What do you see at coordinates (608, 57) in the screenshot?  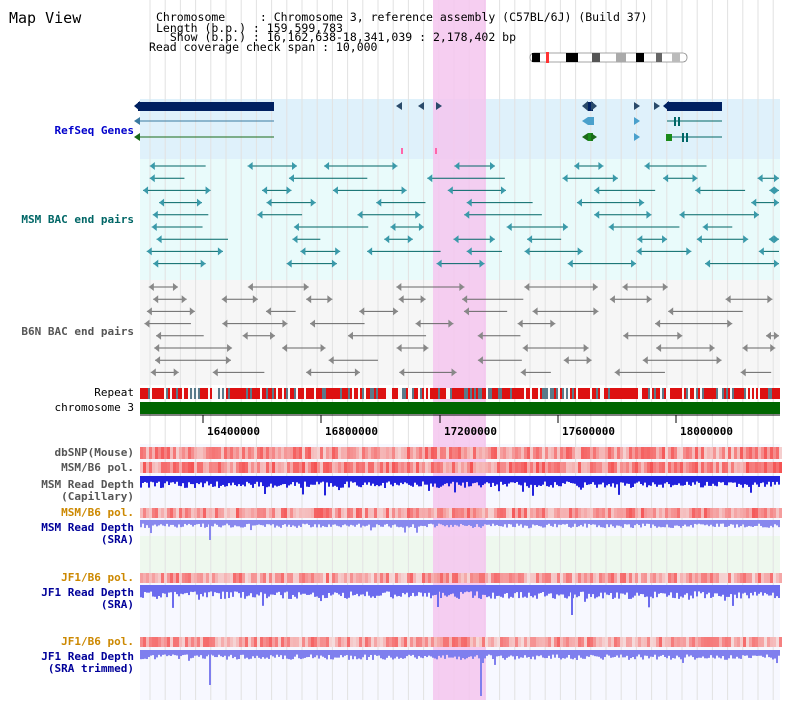 I see `chromosome-ideogram` at bounding box center [608, 57].